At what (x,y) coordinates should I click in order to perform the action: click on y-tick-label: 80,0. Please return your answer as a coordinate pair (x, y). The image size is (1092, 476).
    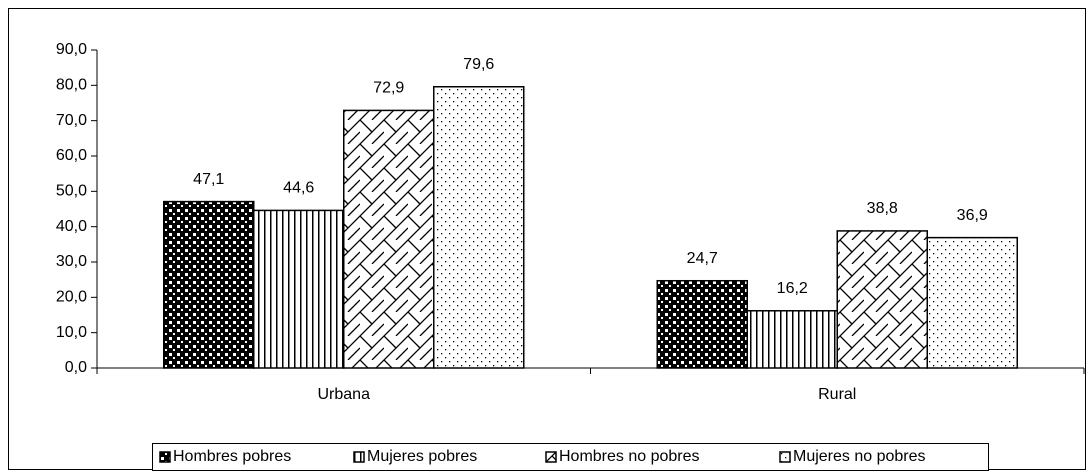
    Looking at the image, I should click on (71, 85).